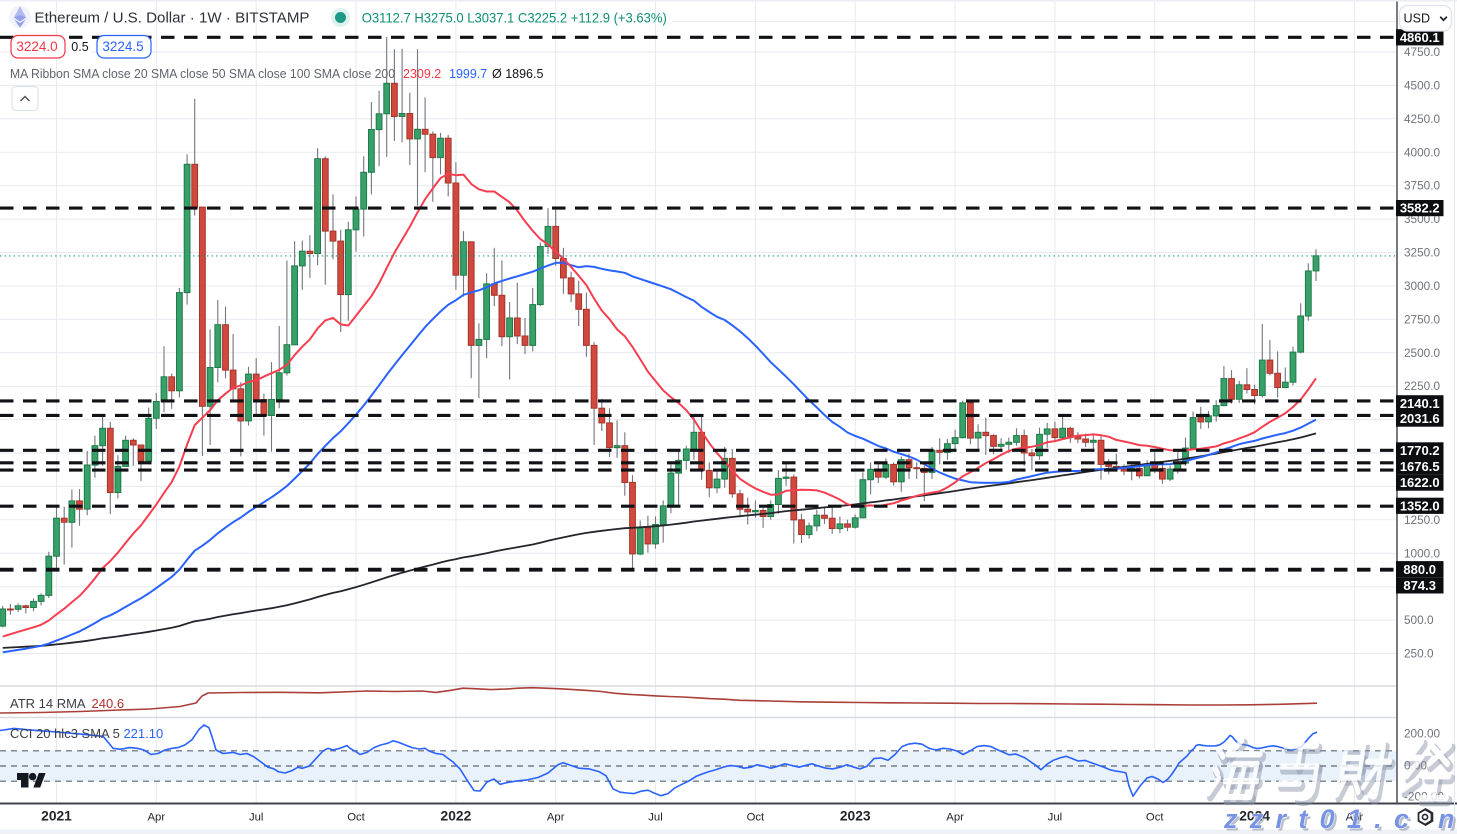  I want to click on svg-text: 3582.2, so click(1420, 208).